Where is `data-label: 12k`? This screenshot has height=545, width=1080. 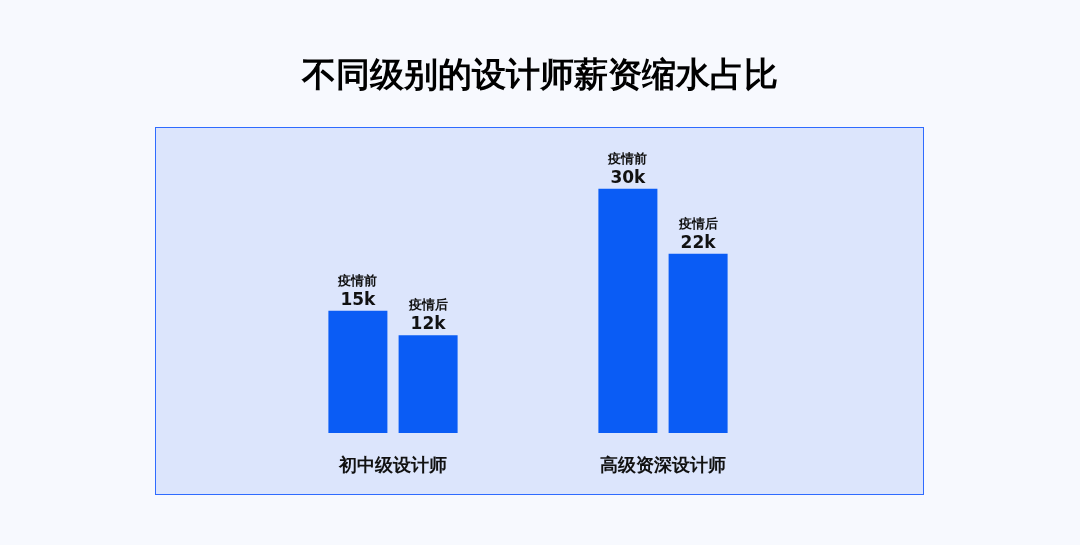
data-label: 12k is located at coordinates (428, 323).